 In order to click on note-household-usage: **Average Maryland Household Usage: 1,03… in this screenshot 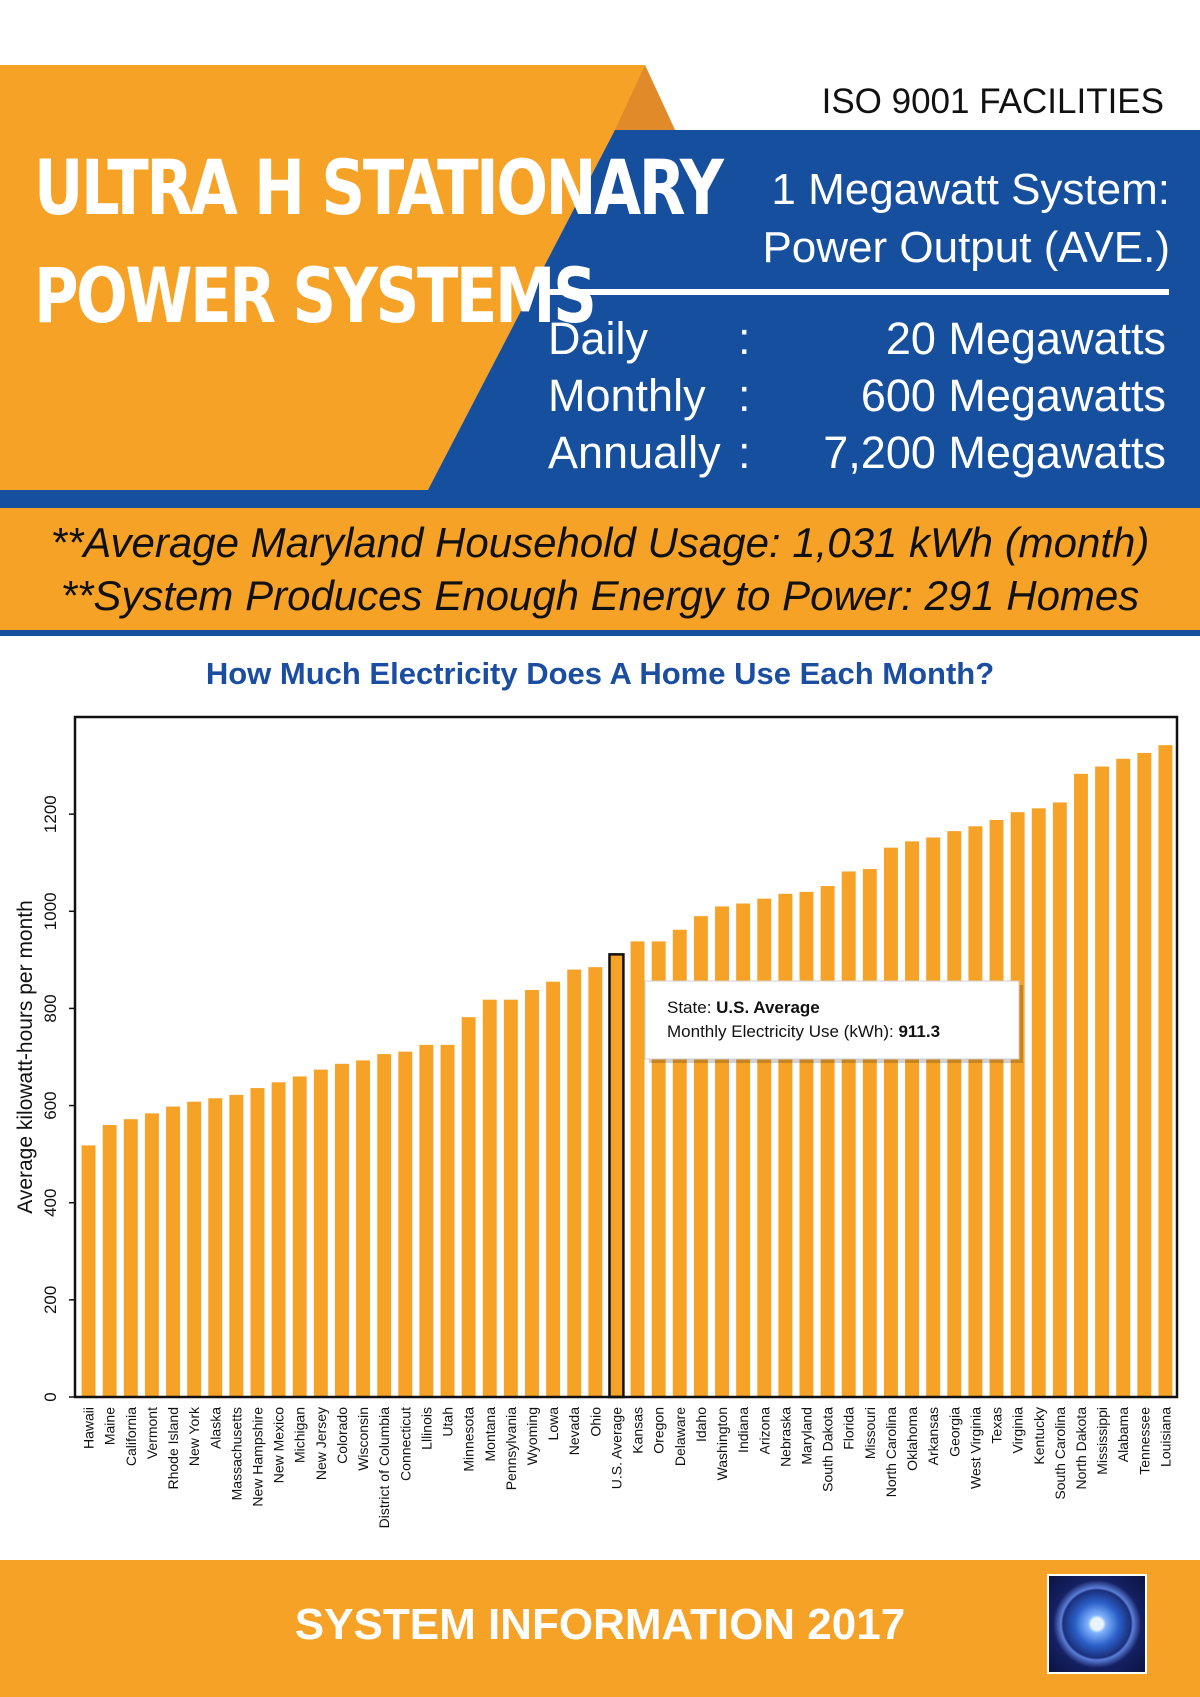, I will do `click(600, 542)`.